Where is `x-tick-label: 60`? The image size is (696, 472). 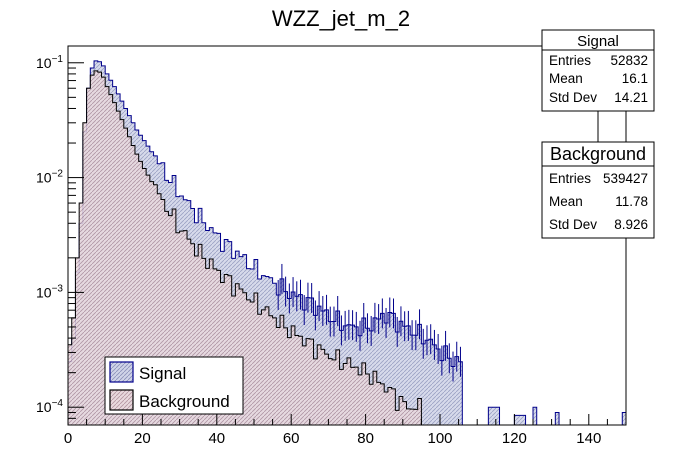
x-tick-label: 60 is located at coordinates (291, 438).